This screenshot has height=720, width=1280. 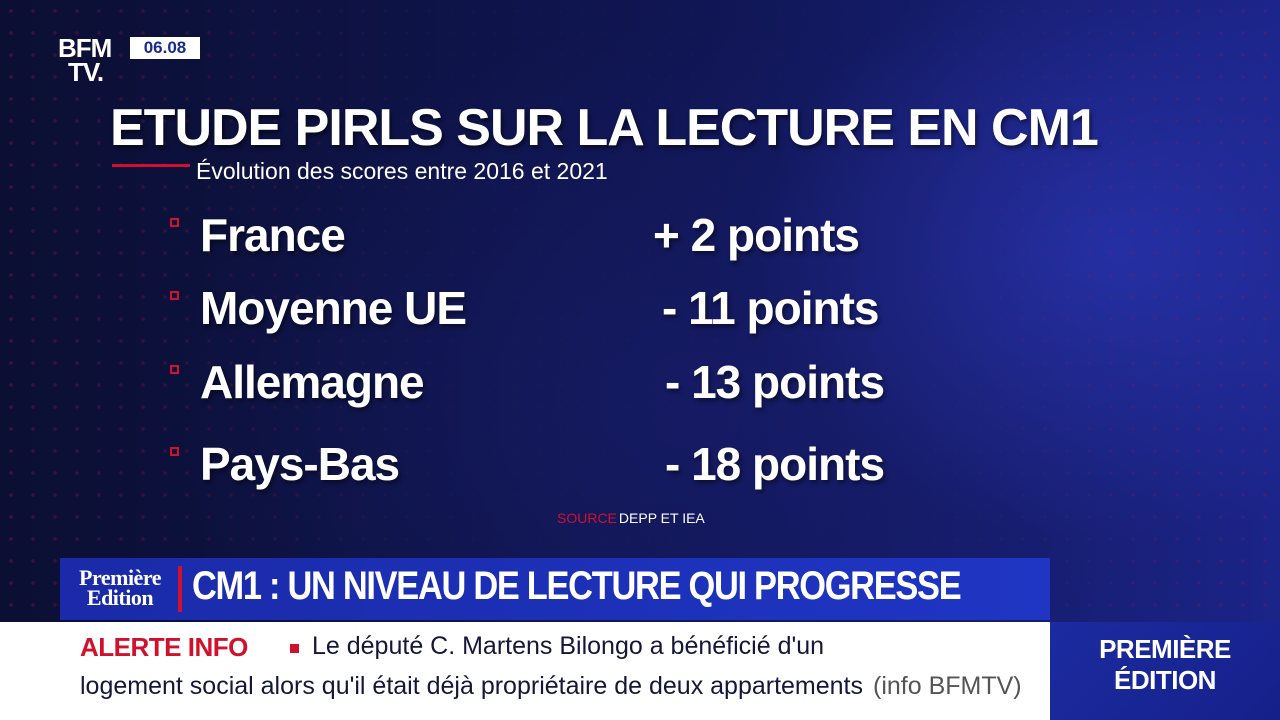 What do you see at coordinates (164, 647) in the screenshot?
I see `alert-label: ALERTE INFO` at bounding box center [164, 647].